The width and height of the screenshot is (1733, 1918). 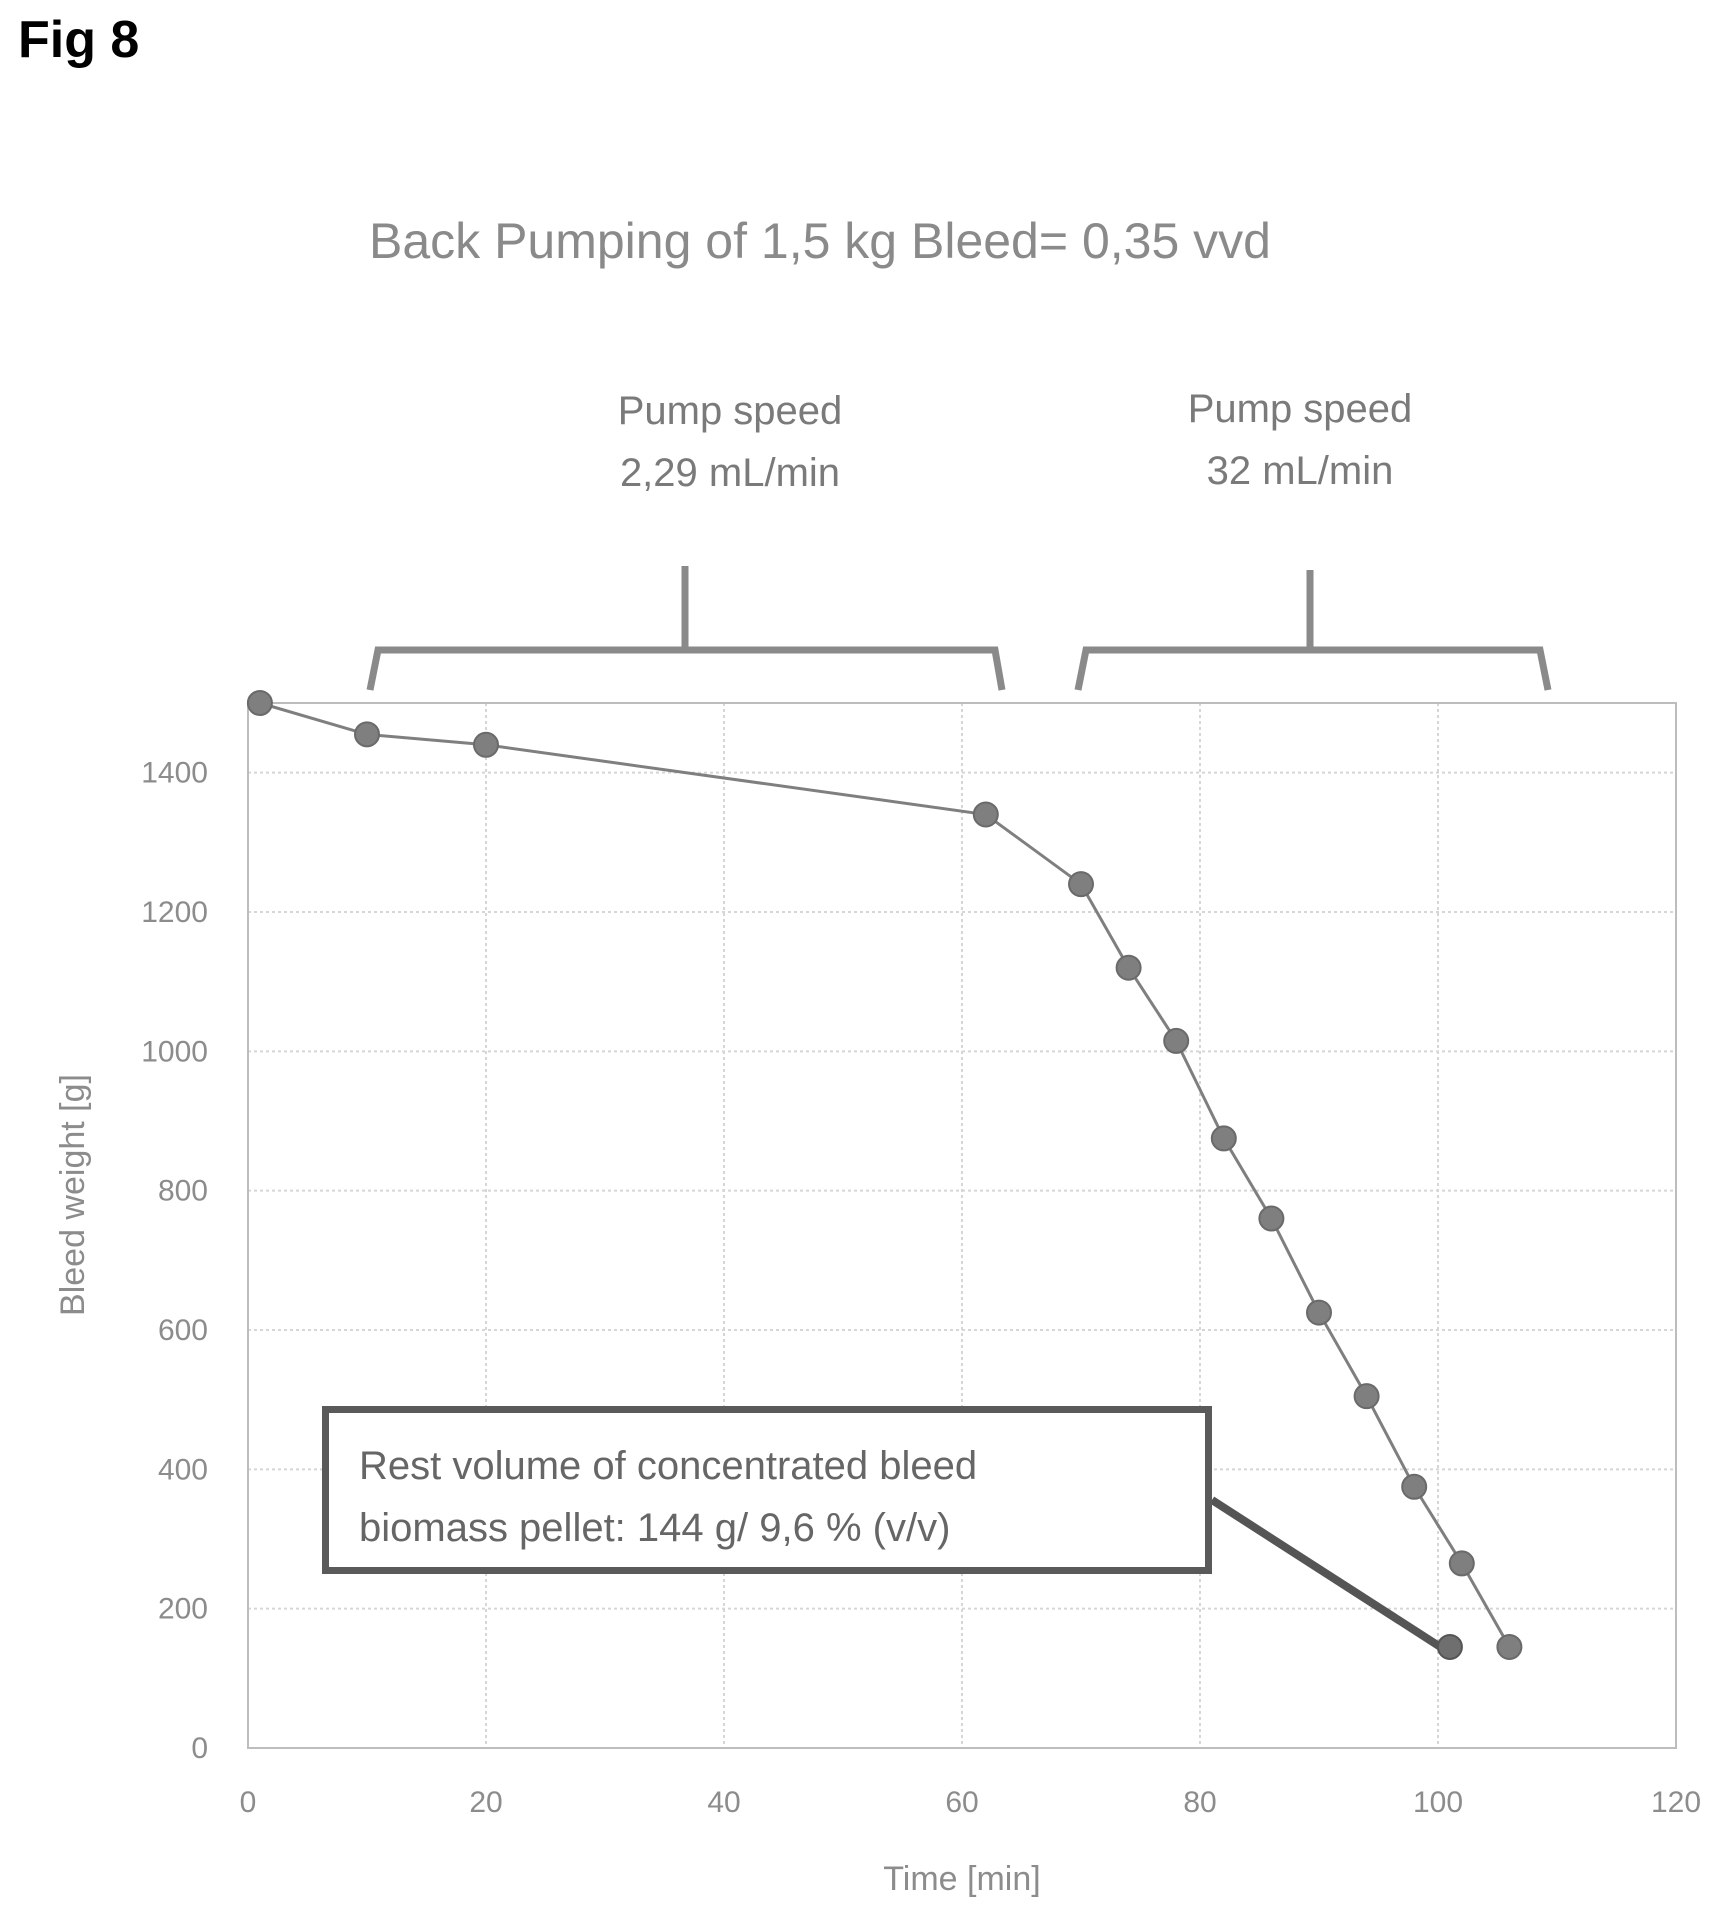 What do you see at coordinates (199, 1748) in the screenshot?
I see `y-tick-label: 0` at bounding box center [199, 1748].